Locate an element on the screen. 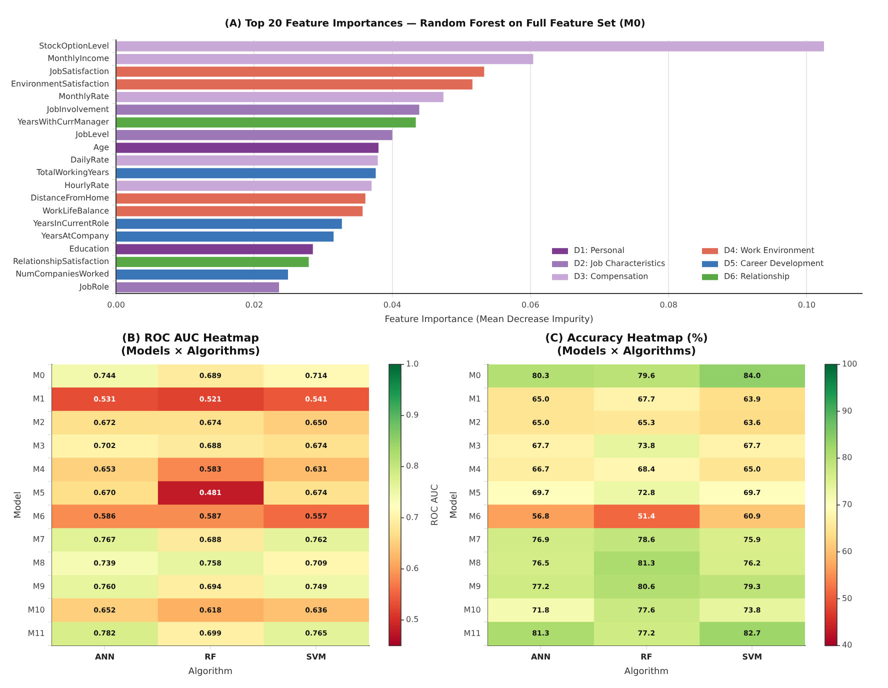  y-tick-label: WorkLifeBalance is located at coordinates (76, 211).